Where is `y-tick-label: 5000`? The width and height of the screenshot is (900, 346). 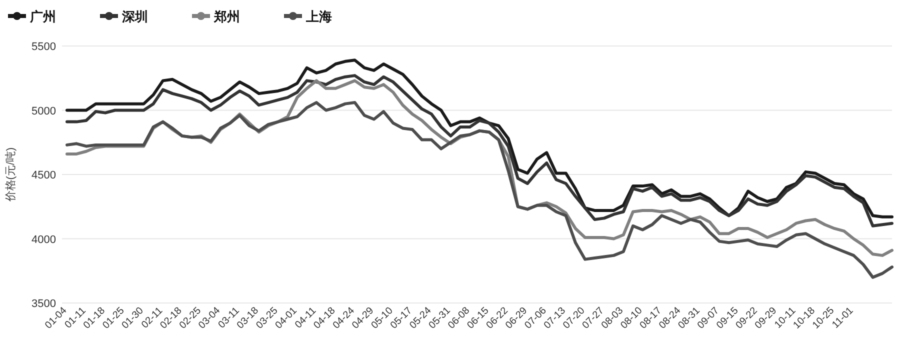
y-tick-label: 5000 is located at coordinates (44, 111).